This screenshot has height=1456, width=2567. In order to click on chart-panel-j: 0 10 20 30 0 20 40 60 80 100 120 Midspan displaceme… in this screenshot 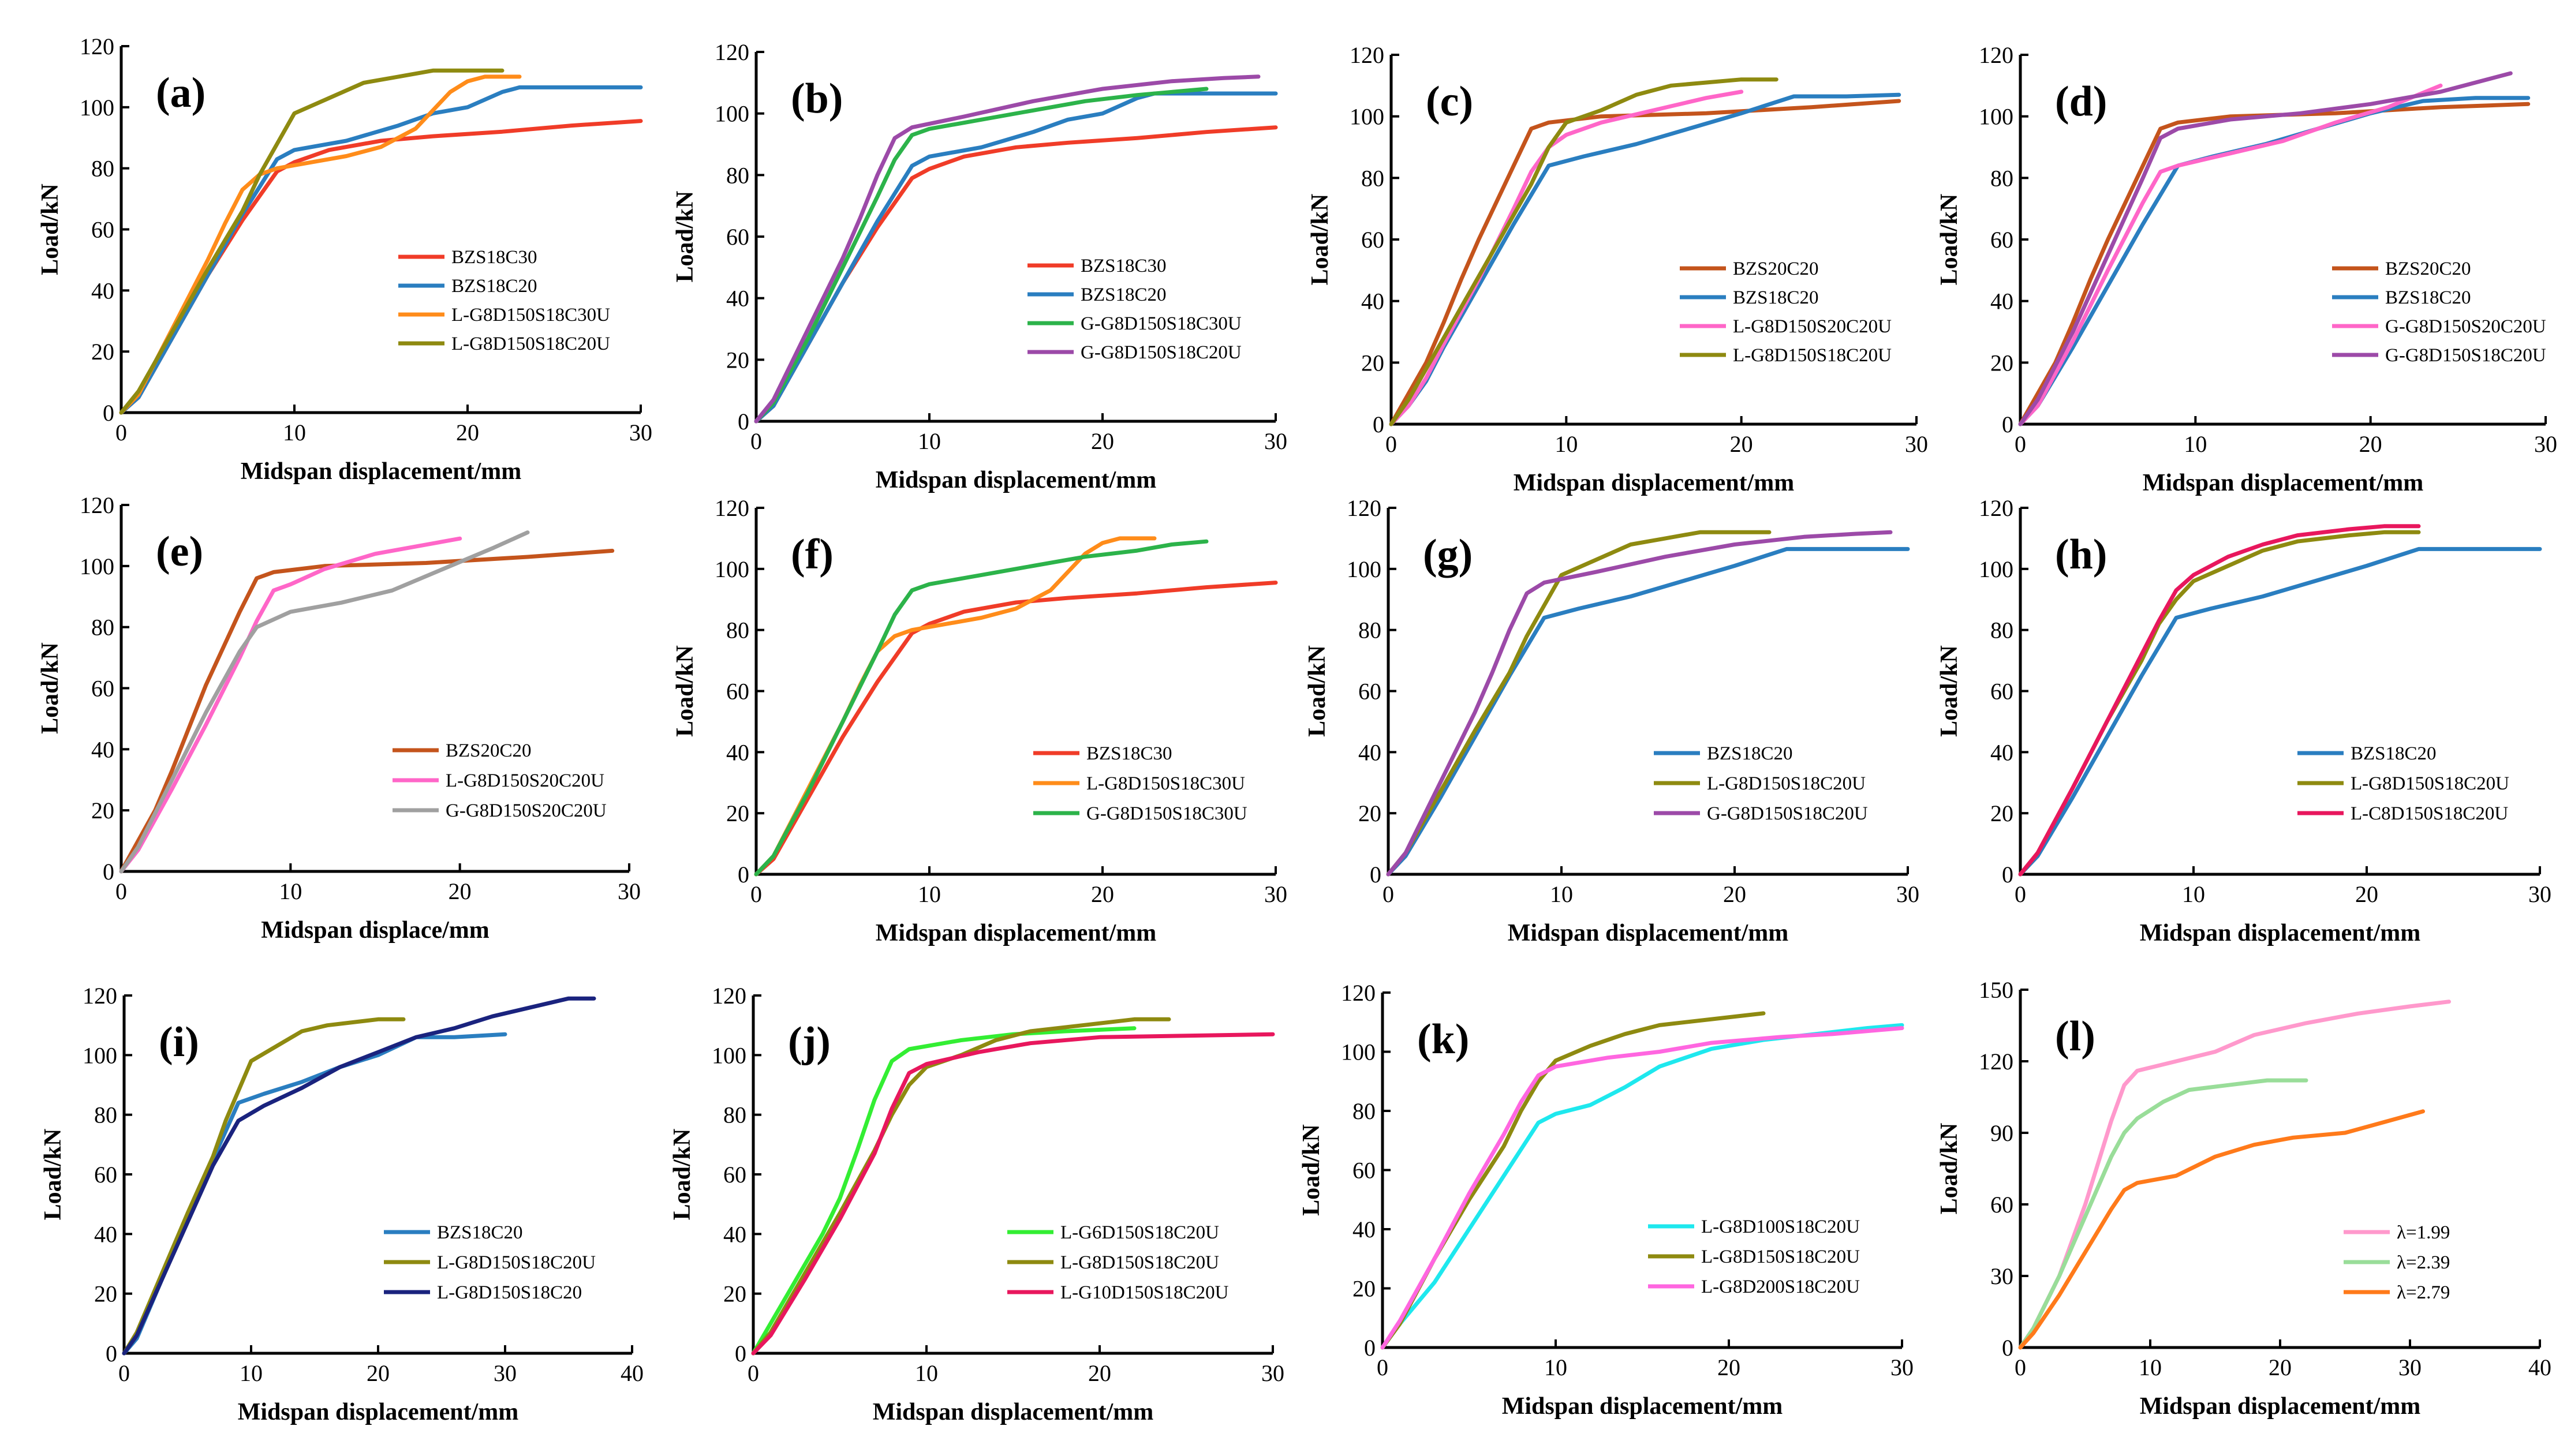, I will do `click(977, 1204)`.